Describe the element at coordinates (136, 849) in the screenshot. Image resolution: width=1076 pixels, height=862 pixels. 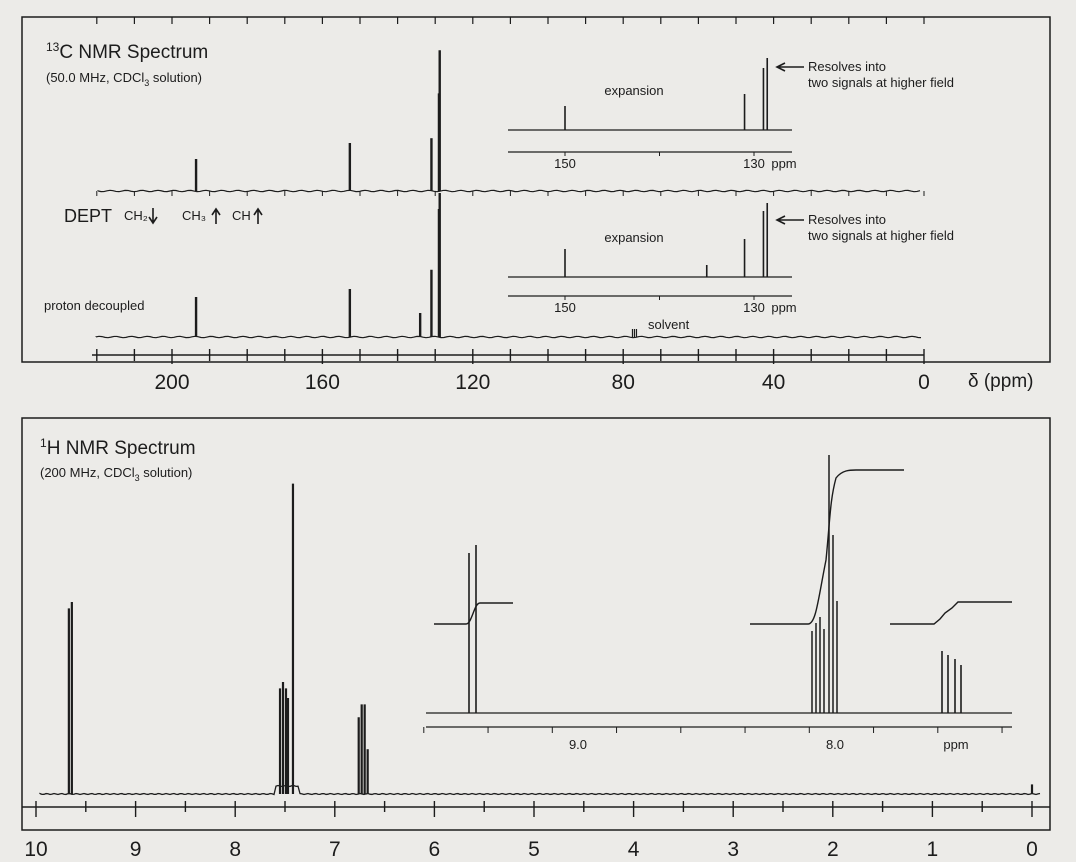
I see `h1-tick-label: 9` at that location.